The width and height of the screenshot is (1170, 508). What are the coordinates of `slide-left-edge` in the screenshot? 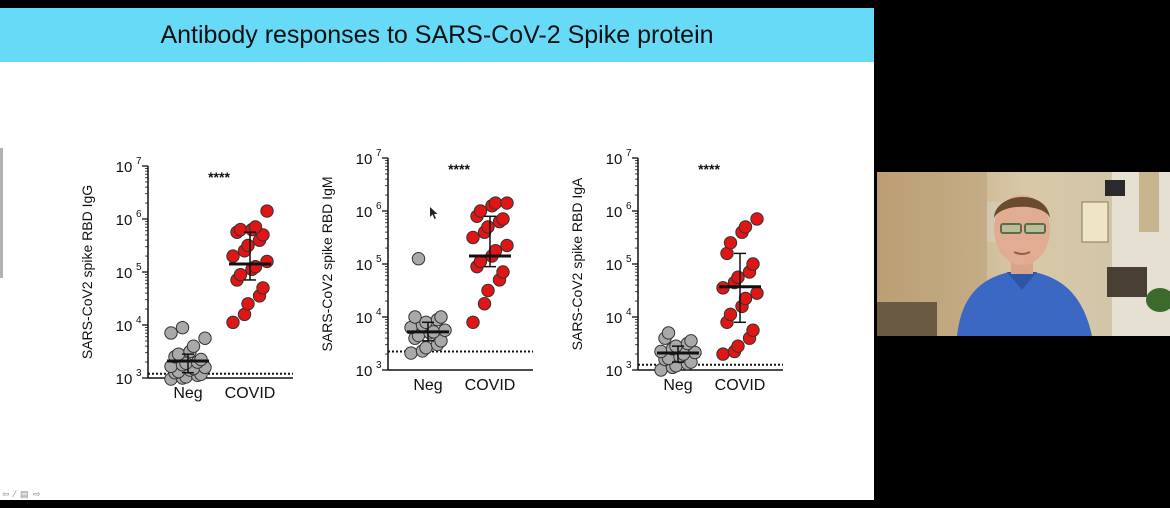 It's located at (1, 213).